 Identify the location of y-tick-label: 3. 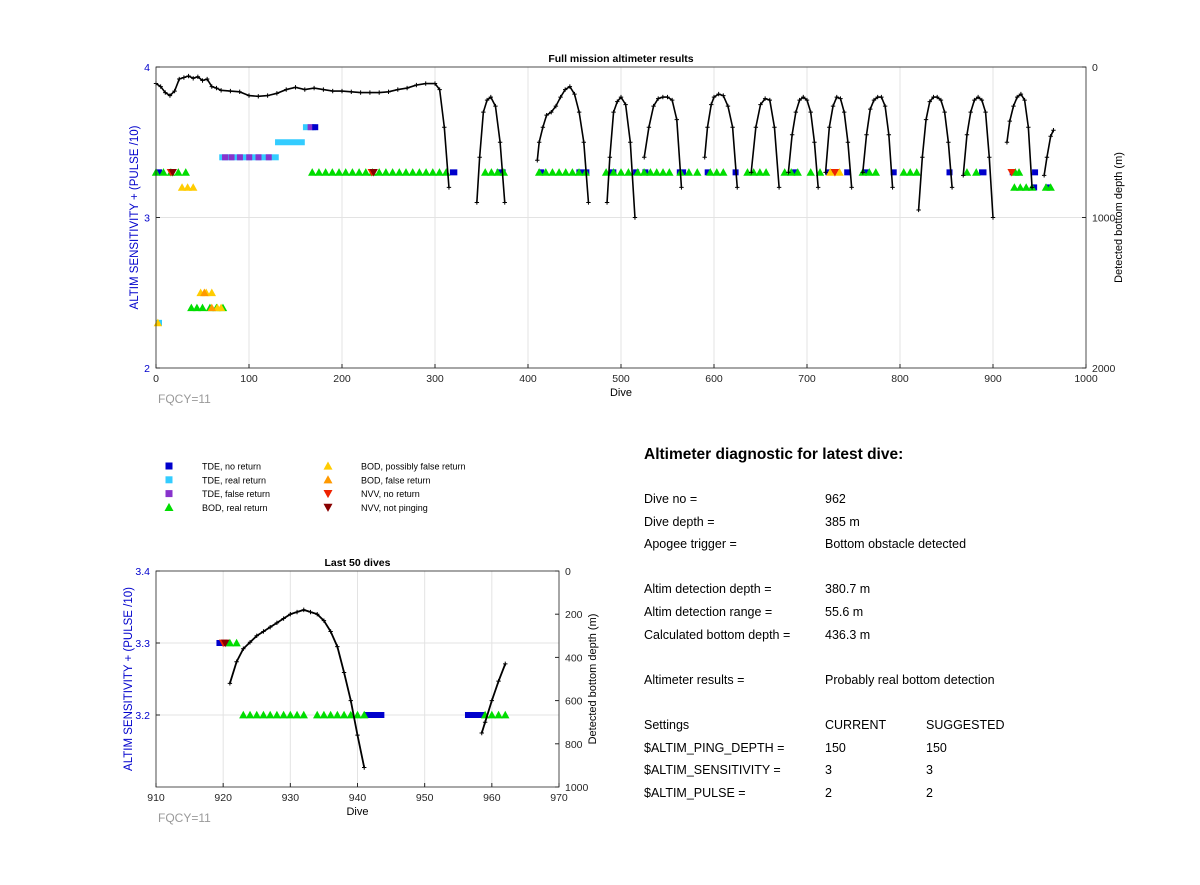
(147, 219).